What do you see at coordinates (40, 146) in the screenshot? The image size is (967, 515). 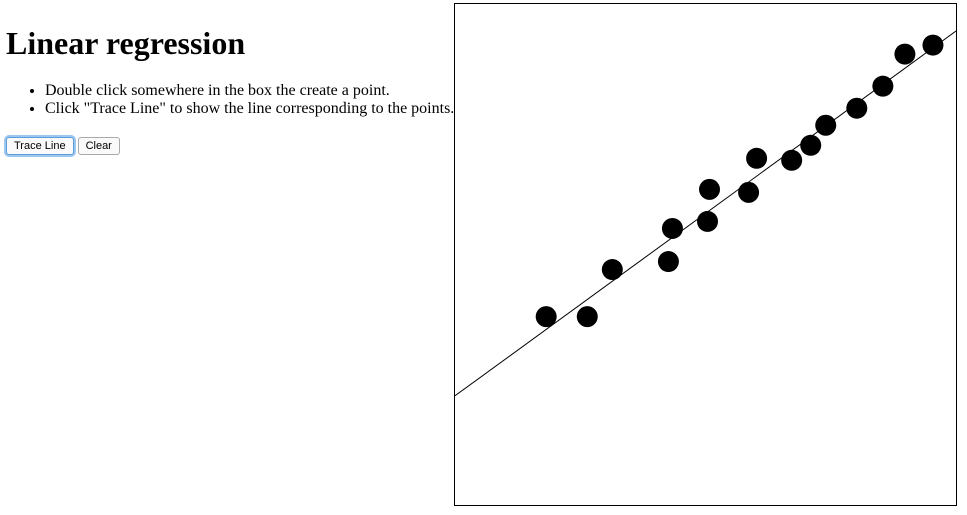 I see `trace-line-button: Trace Line` at bounding box center [40, 146].